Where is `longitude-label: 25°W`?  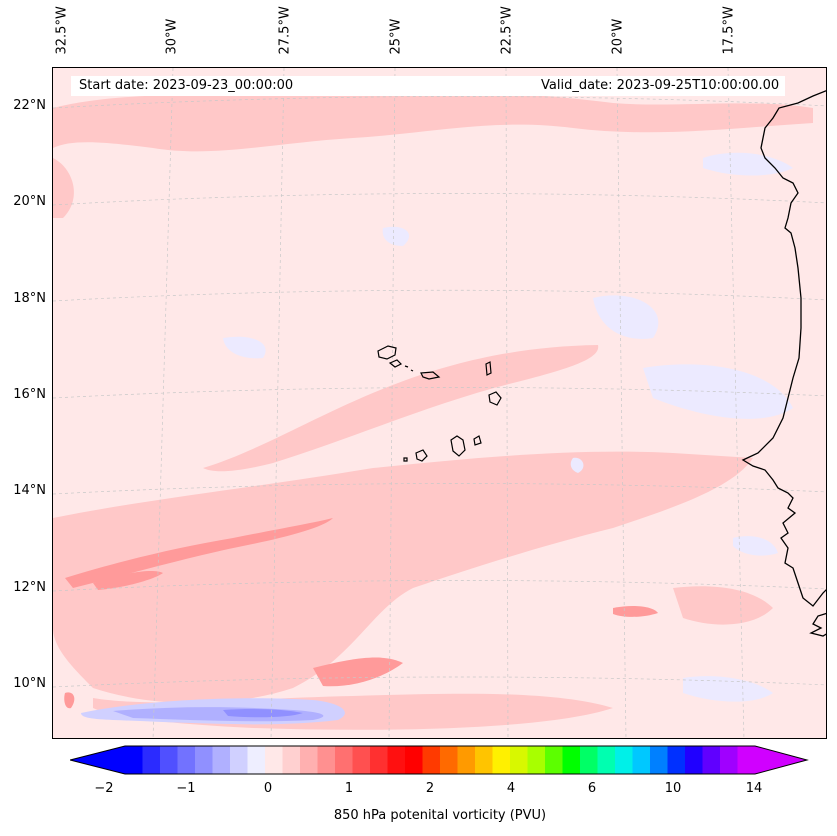
longitude-label: 25°W is located at coordinates (396, 36).